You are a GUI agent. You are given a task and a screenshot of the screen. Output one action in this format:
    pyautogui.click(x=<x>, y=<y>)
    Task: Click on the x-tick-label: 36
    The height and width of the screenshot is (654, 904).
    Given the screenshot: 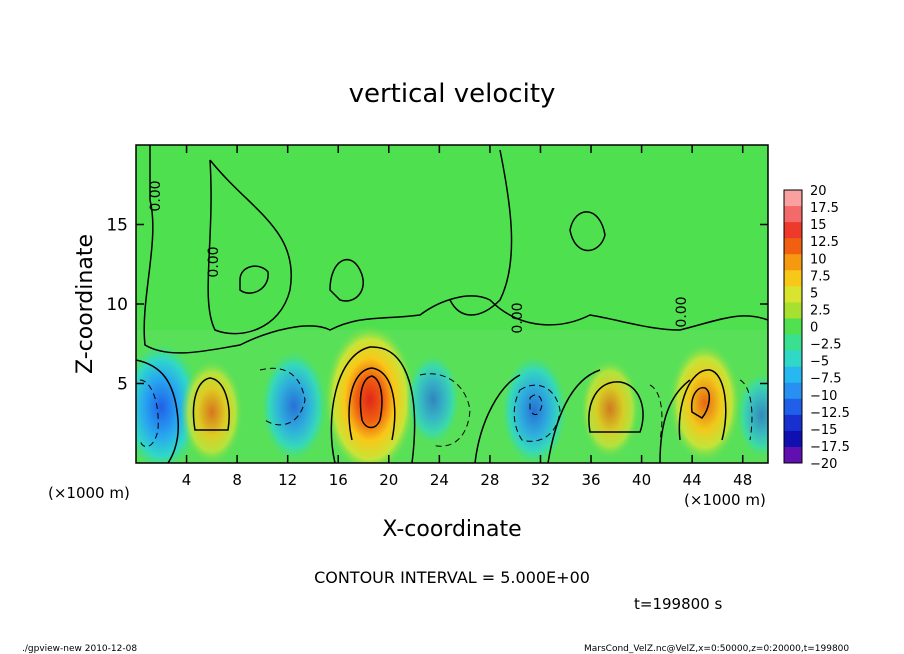 What is the action you would take?
    pyautogui.click(x=590, y=480)
    